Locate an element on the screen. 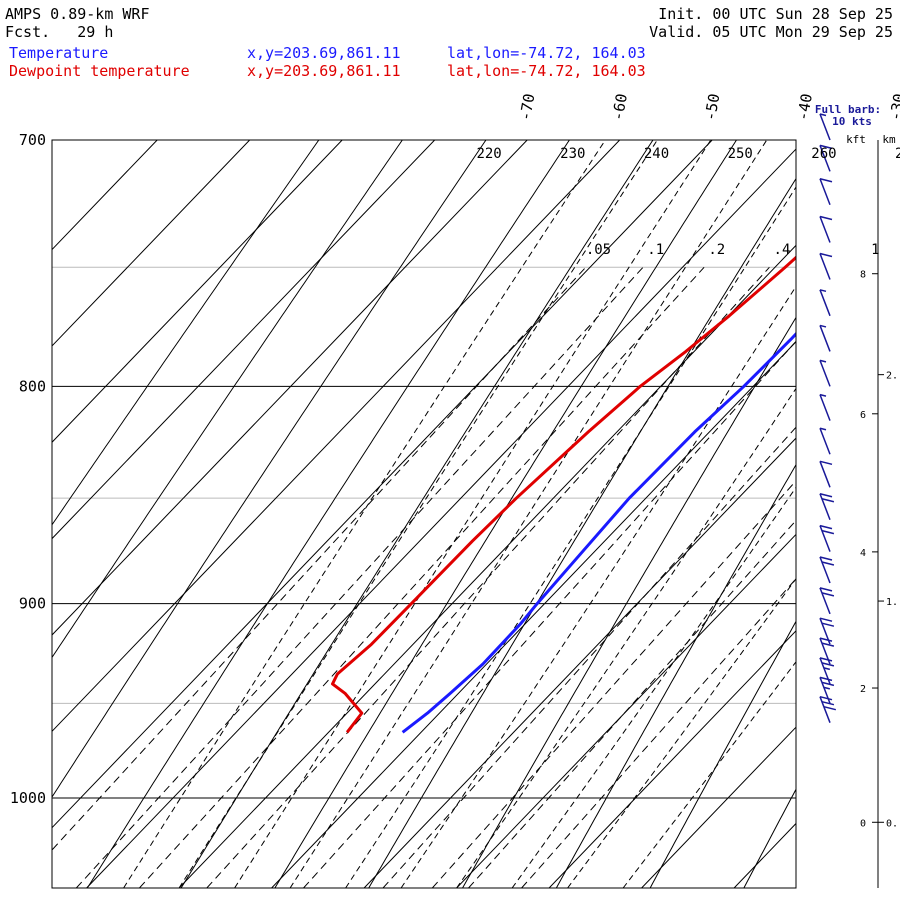 The image size is (900, 900). pressure-tick-label: 1000 is located at coordinates (28, 798).